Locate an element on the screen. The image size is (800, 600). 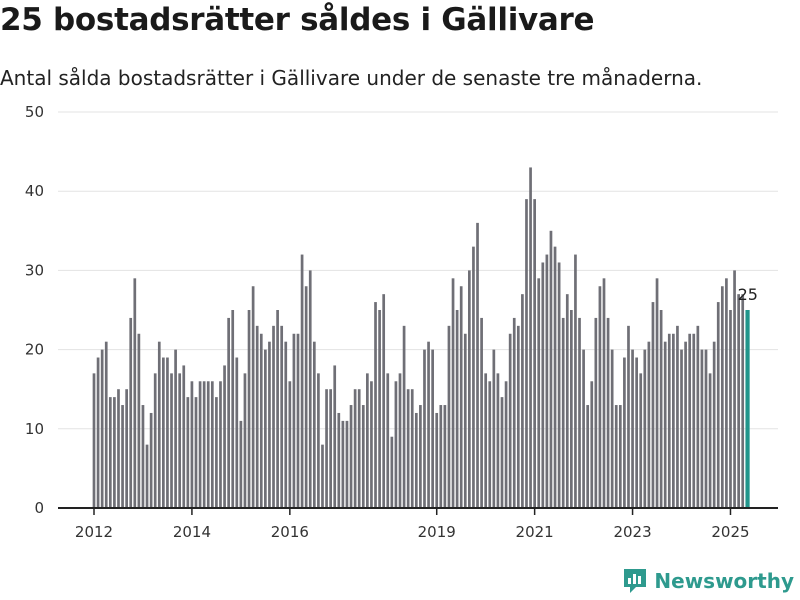
chart-title: 25 bostadsrätter såldes i Gällivare is located at coordinates (297, 20).